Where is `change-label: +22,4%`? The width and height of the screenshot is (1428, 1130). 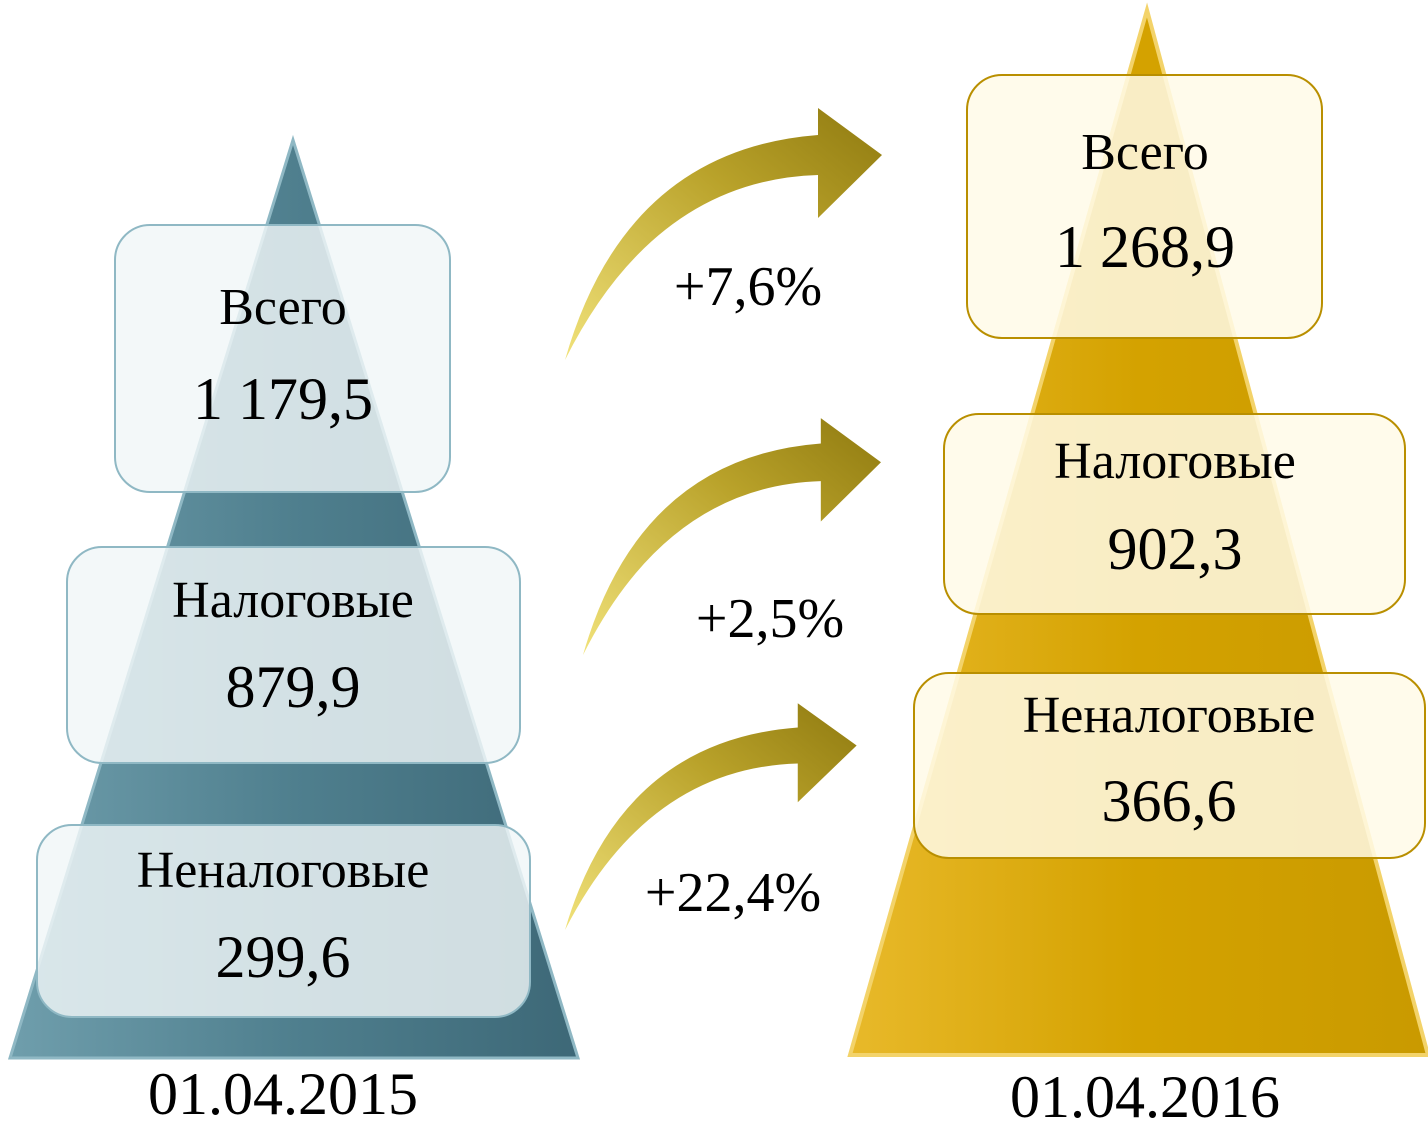
change-label: +22,4% is located at coordinates (733, 893).